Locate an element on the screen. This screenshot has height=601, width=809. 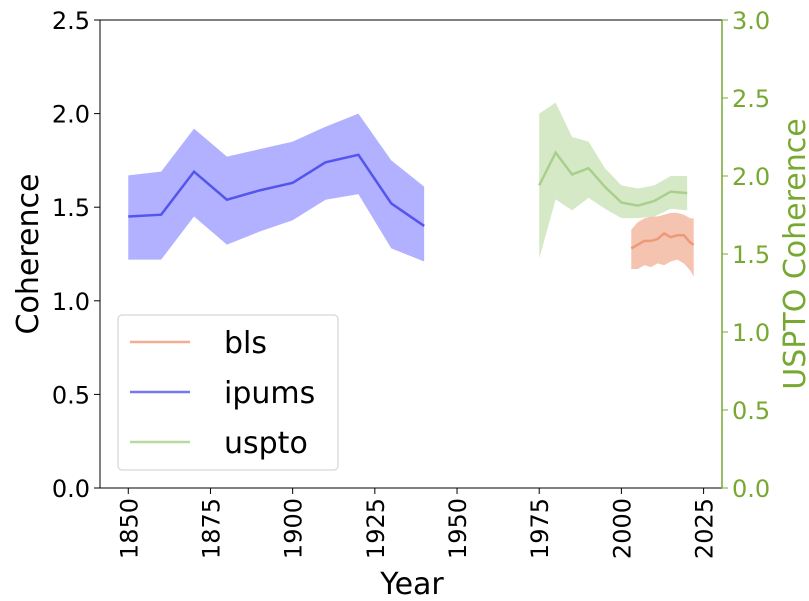
legend: bls ipums uspto is located at coordinates (228, 392).